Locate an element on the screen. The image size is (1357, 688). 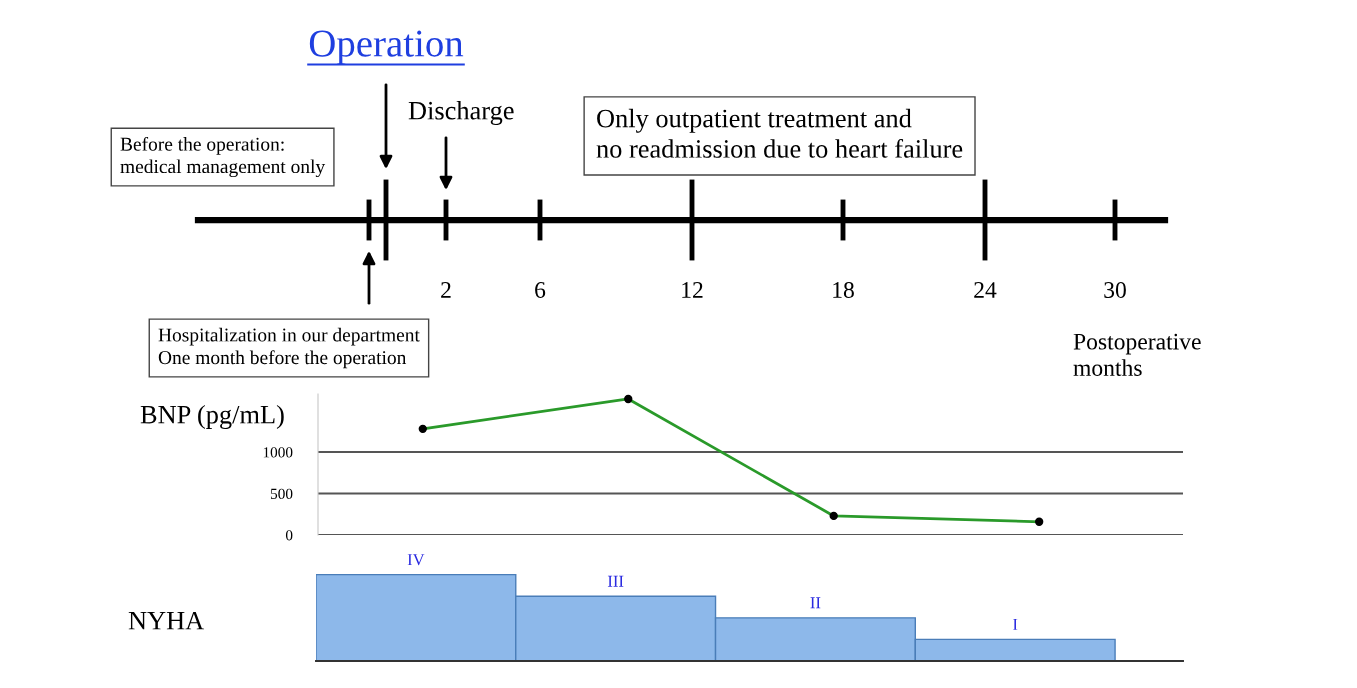
x-tick-label: IV is located at coordinates (416, 560).